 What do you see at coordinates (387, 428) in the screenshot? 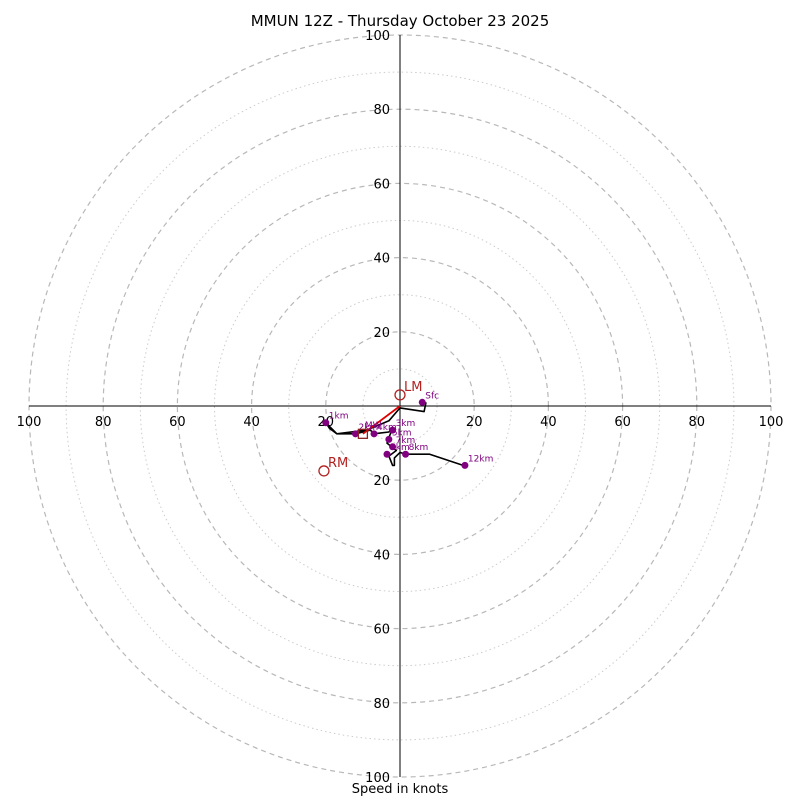
I see `height-marker-label: 4km` at bounding box center [387, 428].